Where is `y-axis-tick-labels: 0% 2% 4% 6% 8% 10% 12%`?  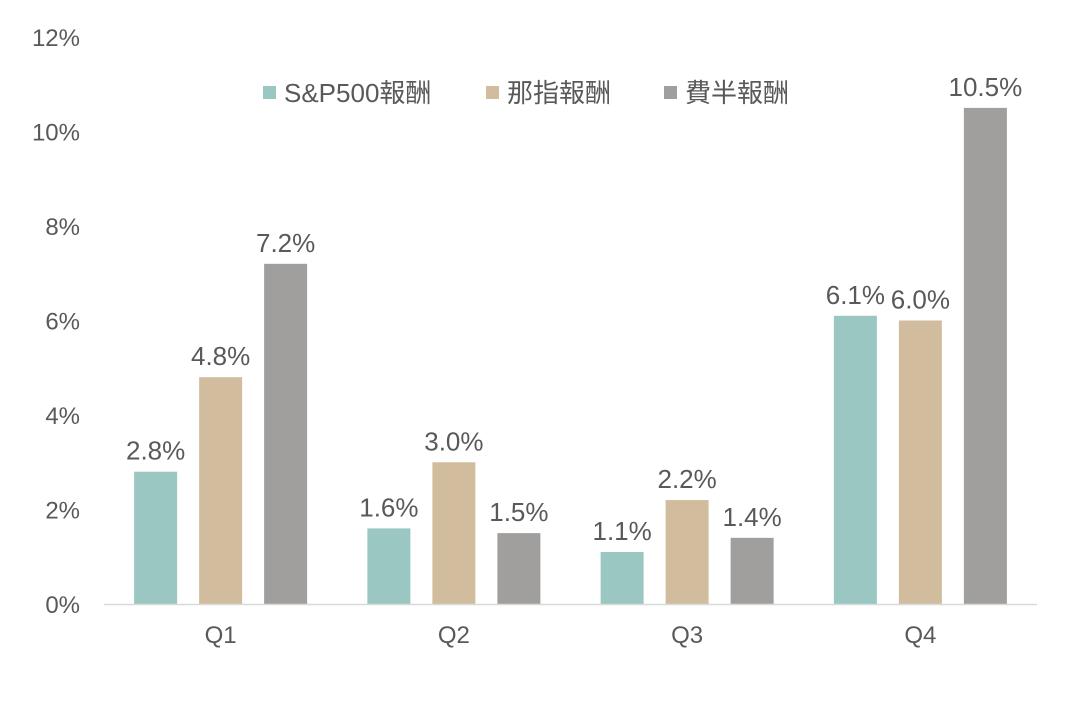
y-axis-tick-labels: 0% 2% 4% 6% 8% 10% 12% is located at coordinates (56, 322).